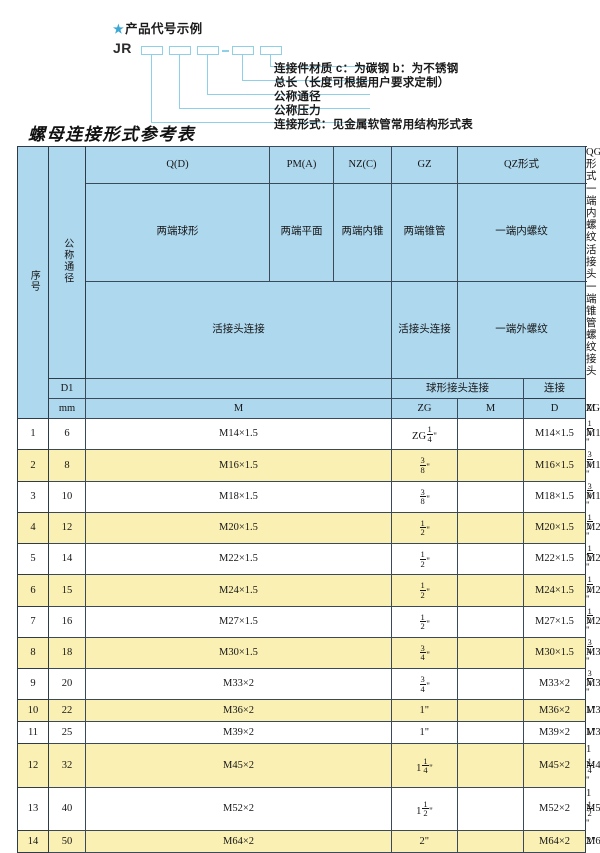  I want to click on cell-gz-zg: 1 1 4 ", so click(424, 765).